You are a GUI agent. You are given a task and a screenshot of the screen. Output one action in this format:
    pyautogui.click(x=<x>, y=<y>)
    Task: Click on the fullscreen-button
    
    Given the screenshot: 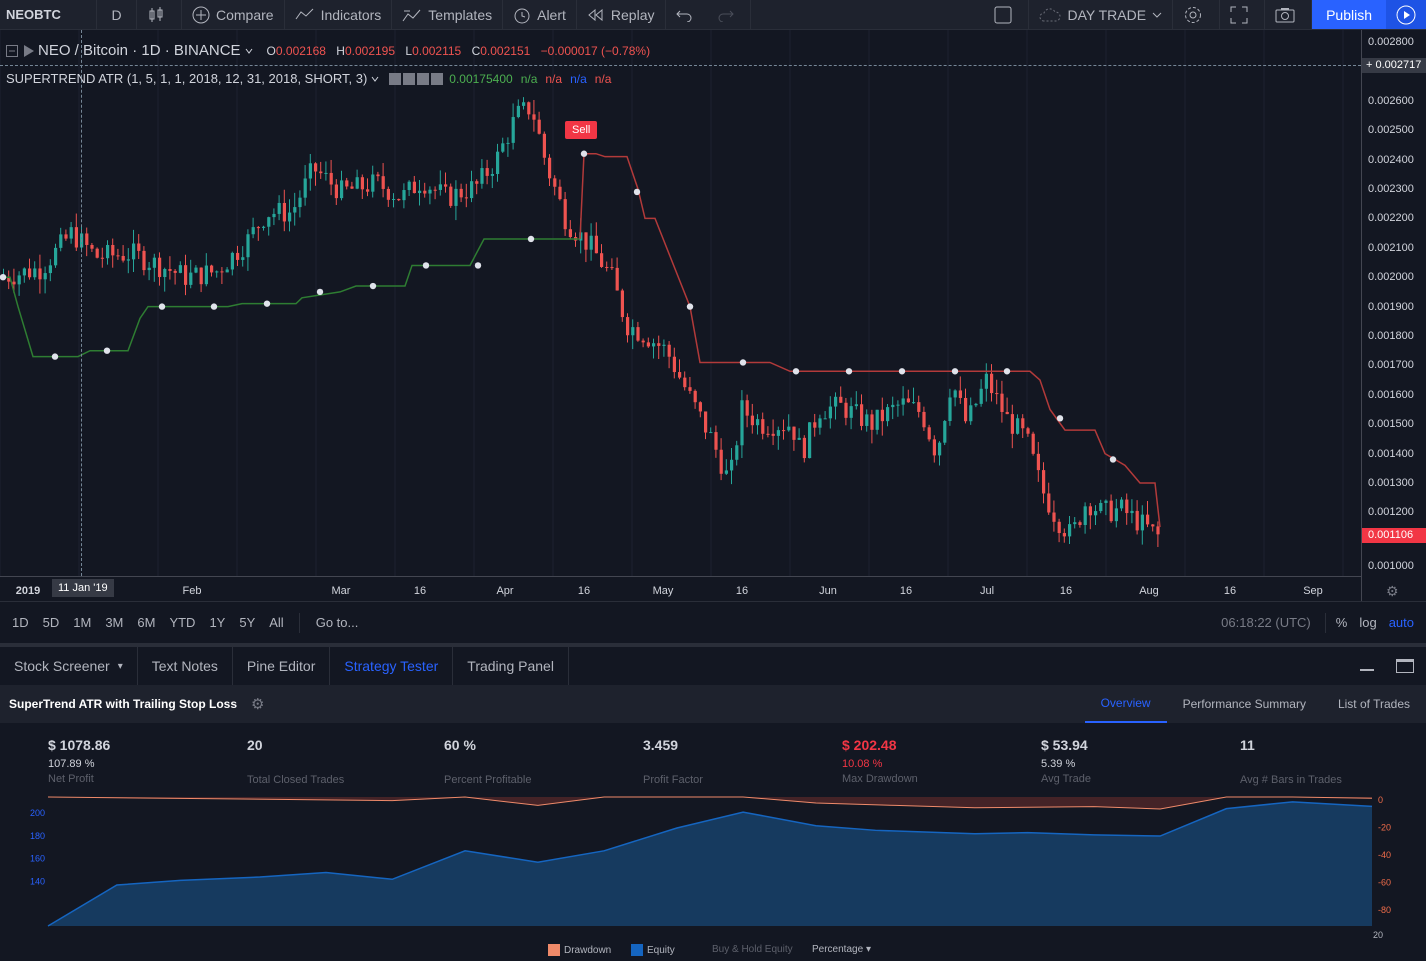 What is the action you would take?
    pyautogui.click(x=1243, y=14)
    